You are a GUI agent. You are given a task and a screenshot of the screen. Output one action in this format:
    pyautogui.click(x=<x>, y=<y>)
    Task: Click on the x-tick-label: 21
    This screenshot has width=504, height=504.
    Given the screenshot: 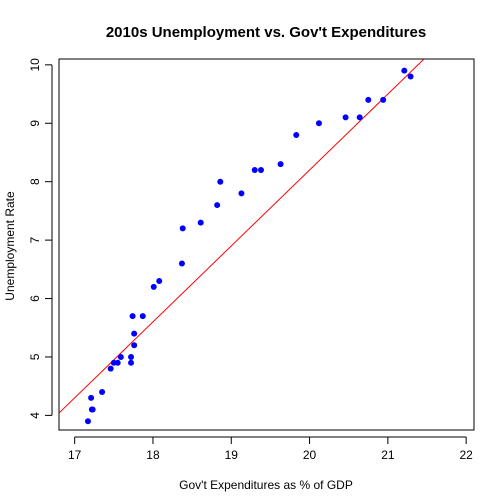 What is the action you would take?
    pyautogui.click(x=388, y=455)
    